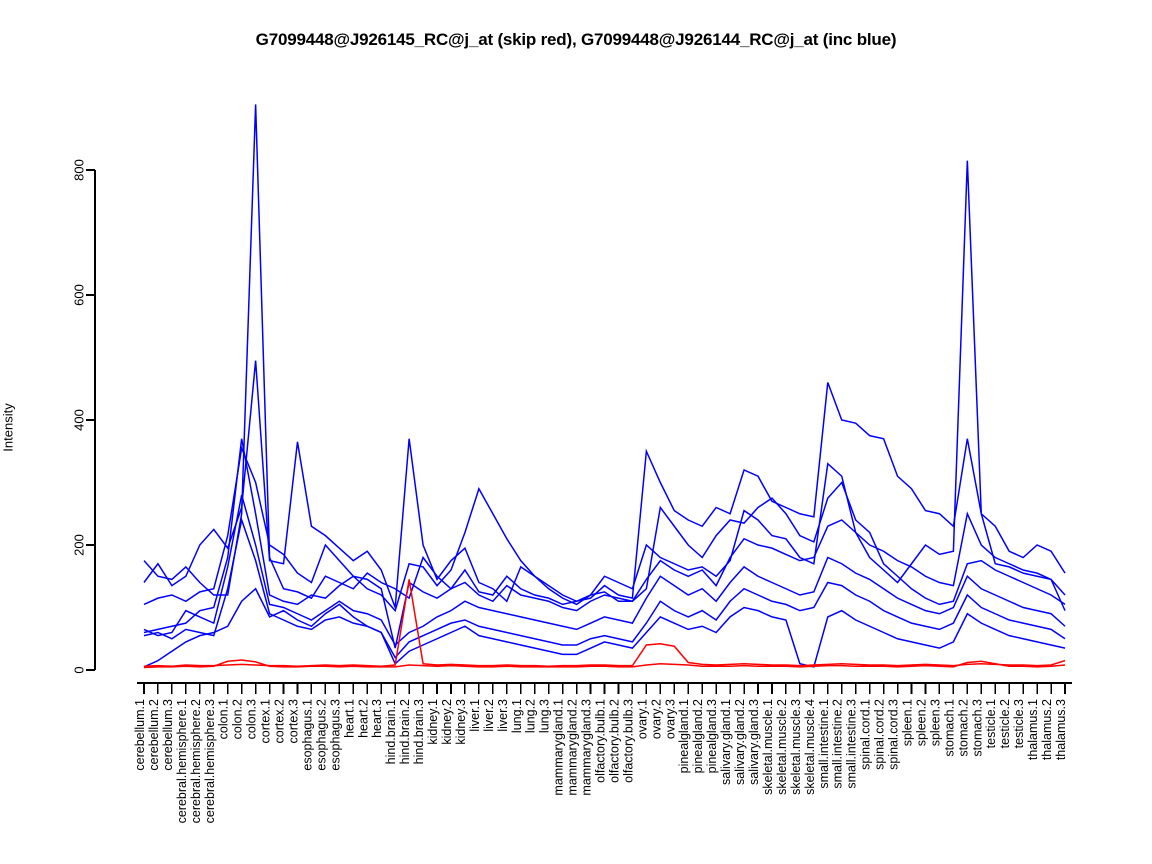 The width and height of the screenshot is (1152, 864). Describe the element at coordinates (810, 747) in the screenshot. I see `x-tick-label: skeletal.muscle.4` at that location.